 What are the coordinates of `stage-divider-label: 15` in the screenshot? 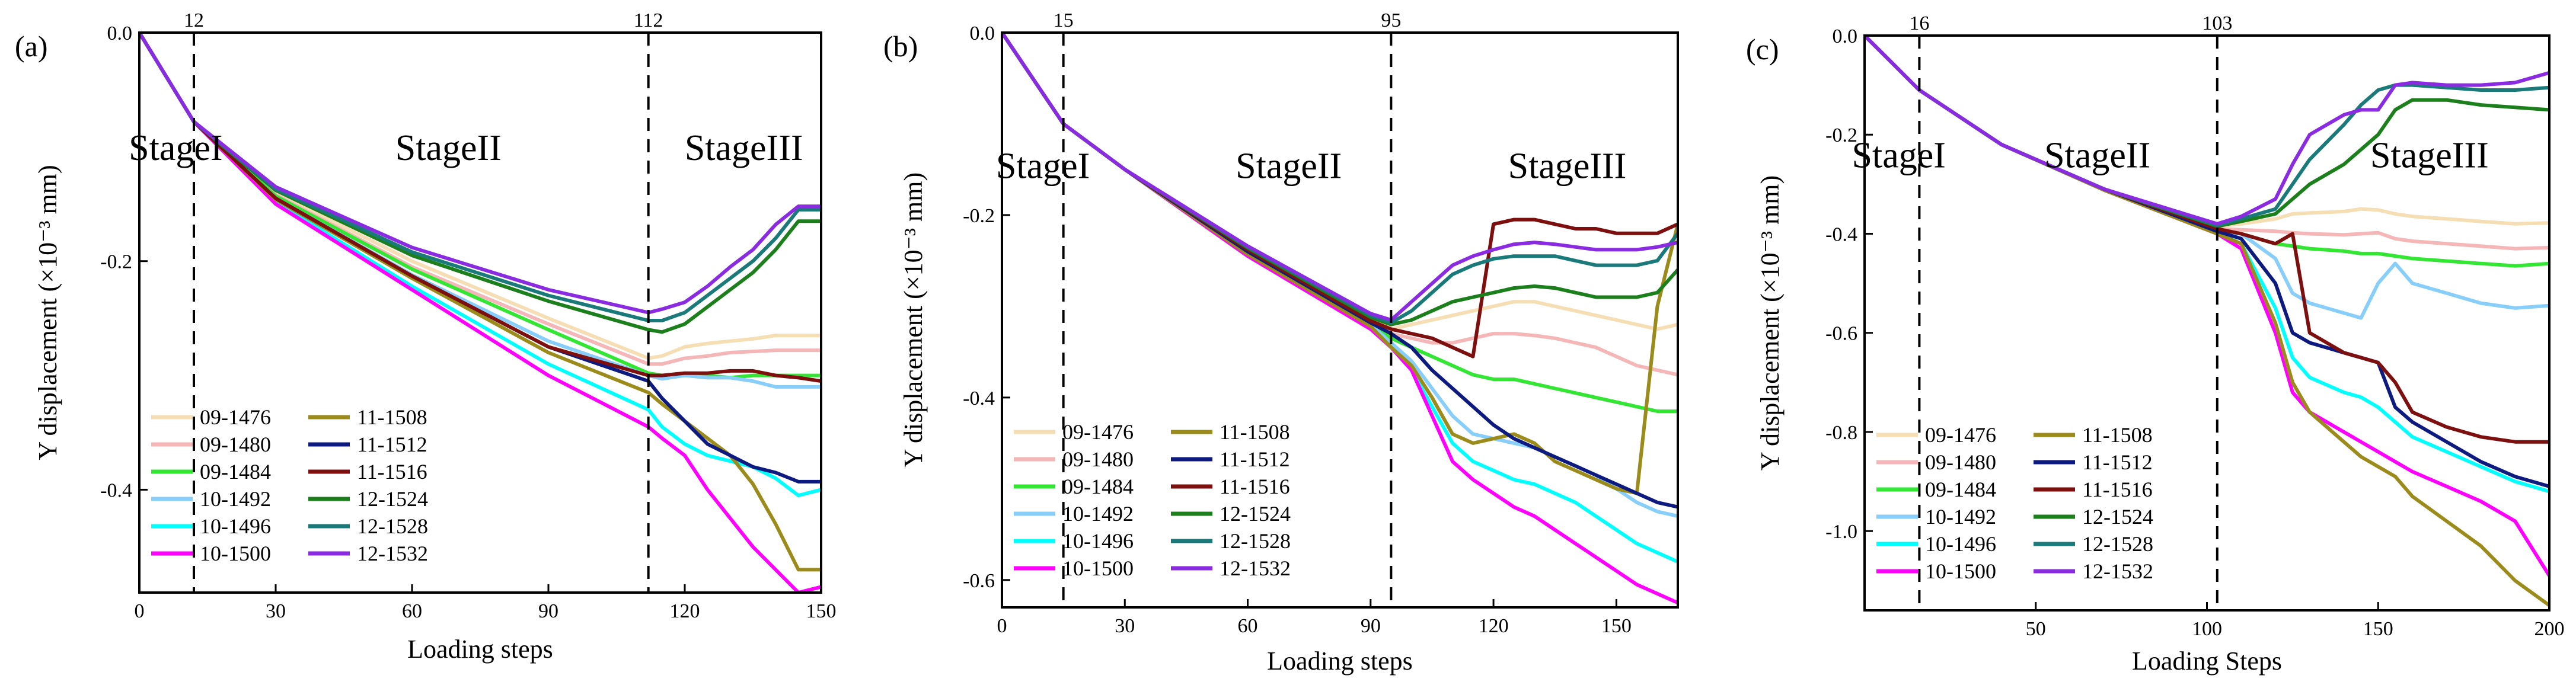 It's located at (1064, 20).